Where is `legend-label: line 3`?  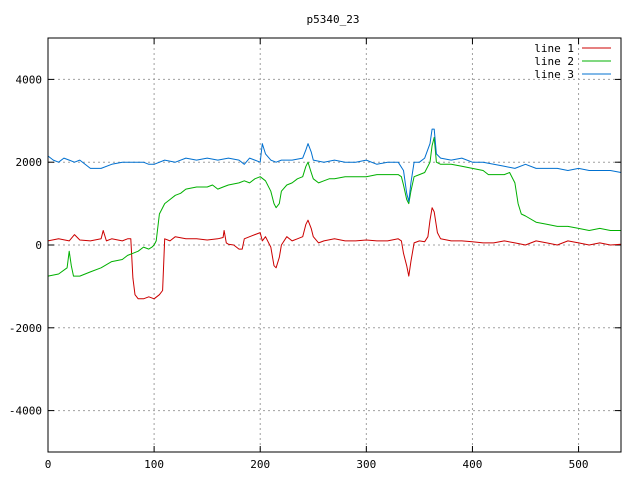 legend-label: line 3 is located at coordinates (554, 74).